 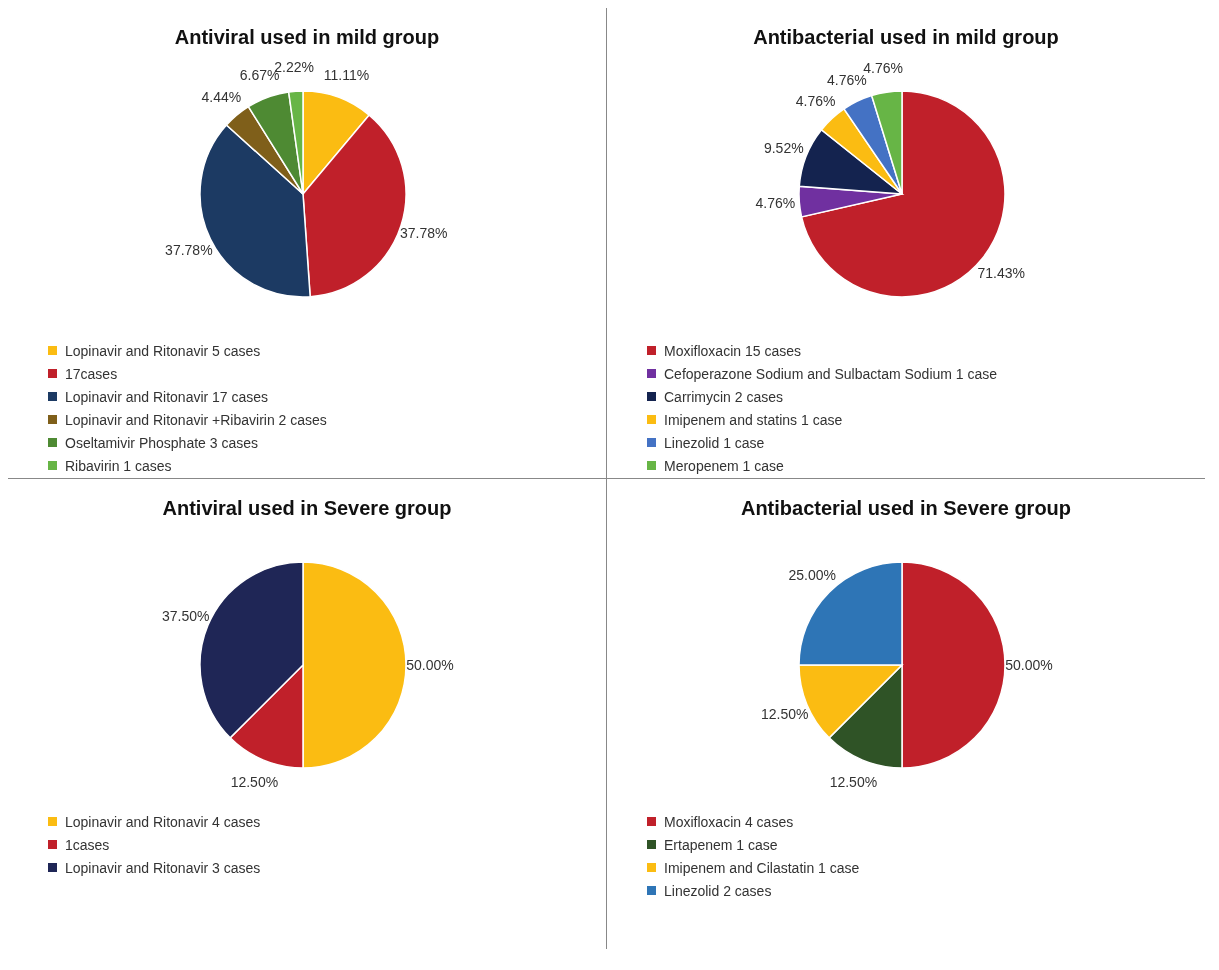 I want to click on legend-label: Imipenem and Cilastatin 1 case, so click(x=762, y=867).